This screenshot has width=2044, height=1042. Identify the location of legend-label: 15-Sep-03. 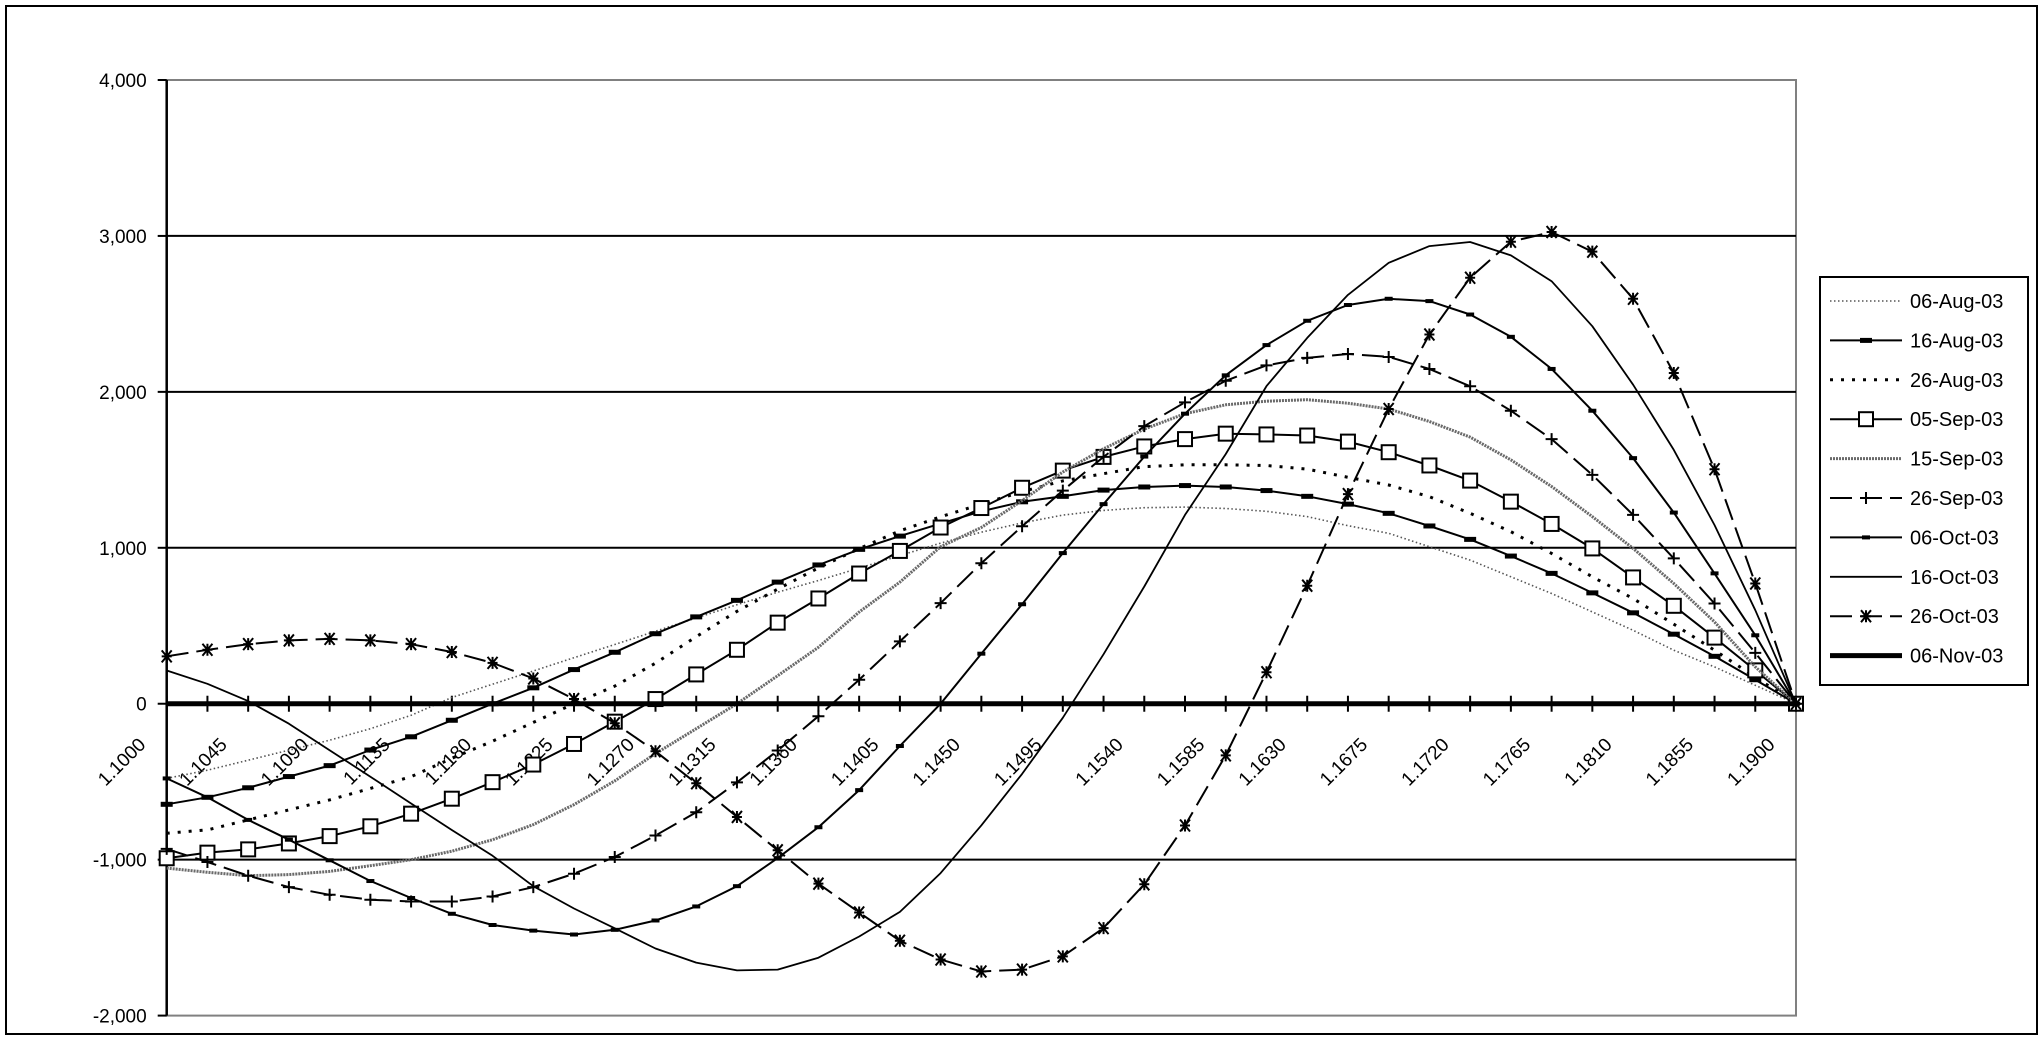
(1956, 460).